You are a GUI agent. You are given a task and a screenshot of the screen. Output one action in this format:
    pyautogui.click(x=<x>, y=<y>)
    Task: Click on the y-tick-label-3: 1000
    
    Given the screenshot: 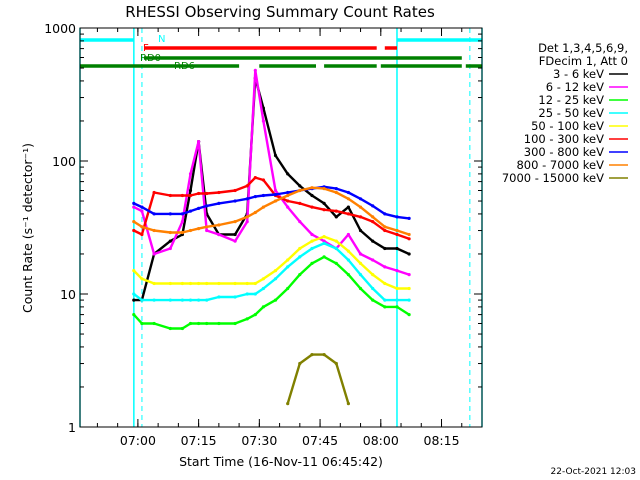 What is the action you would take?
    pyautogui.click(x=60, y=28)
    